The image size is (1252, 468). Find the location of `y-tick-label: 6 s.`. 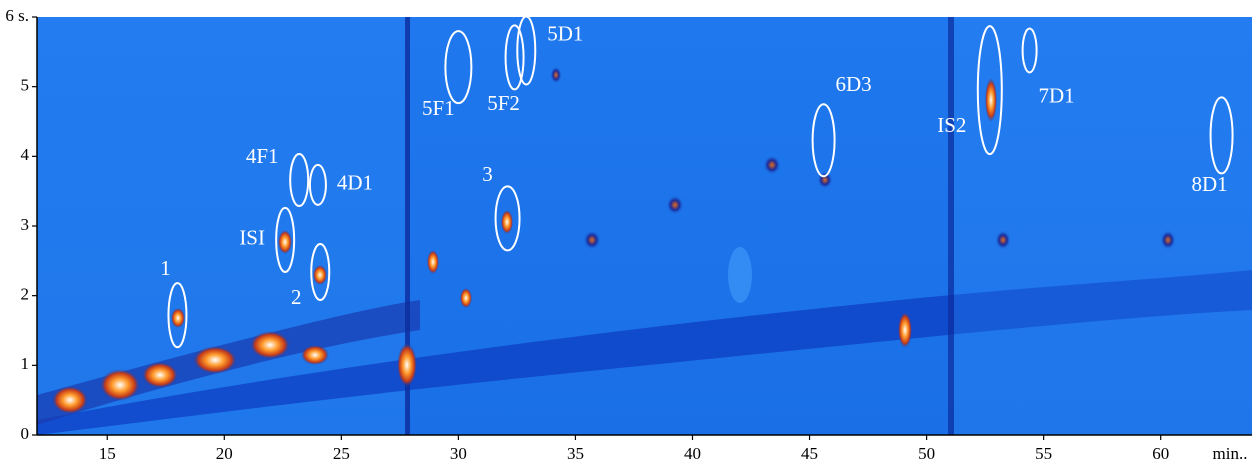

y-tick-label: 6 s. is located at coordinates (17, 15).